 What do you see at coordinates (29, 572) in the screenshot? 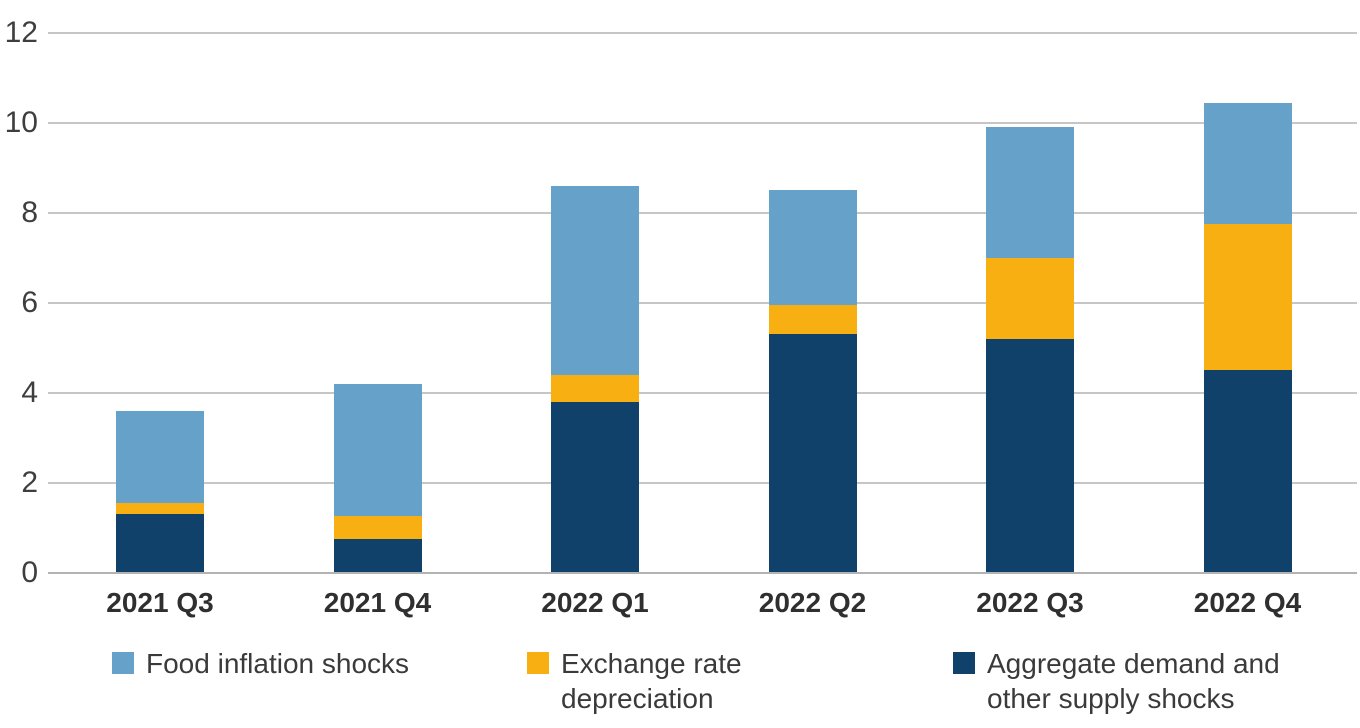
I see `y-axis-tick-label: 0` at bounding box center [29, 572].